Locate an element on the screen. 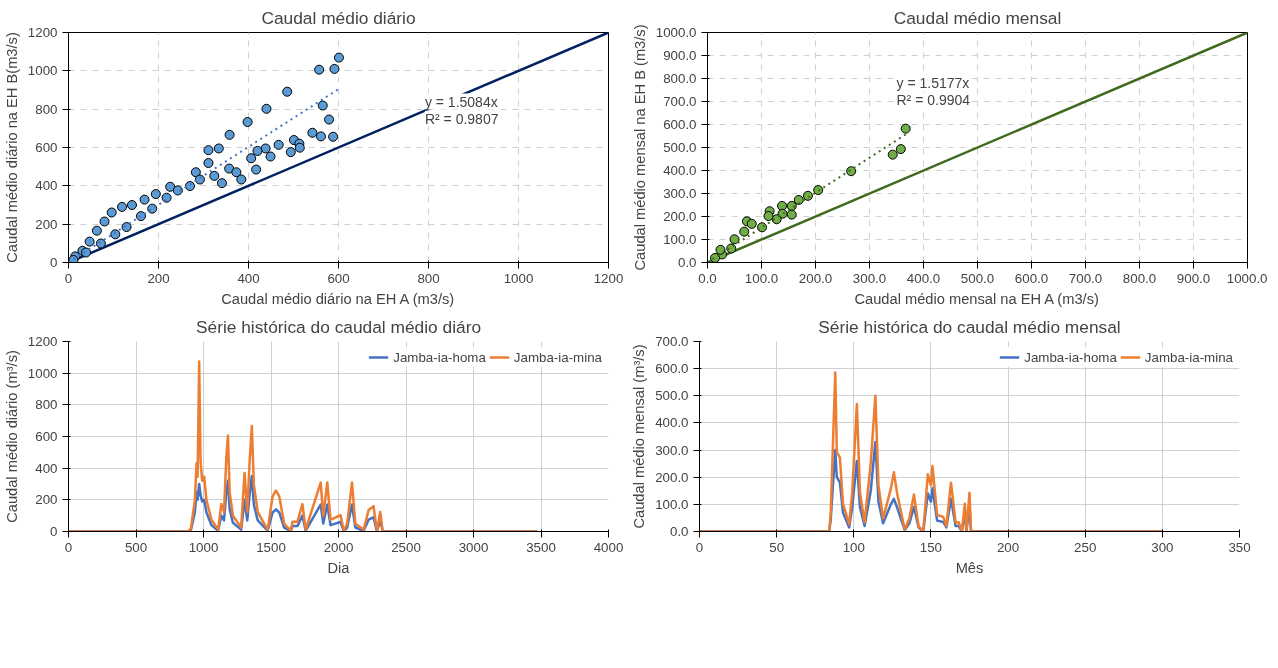  y-axis-title: Caudal médio diário (m³/s) is located at coordinates (11, 436).